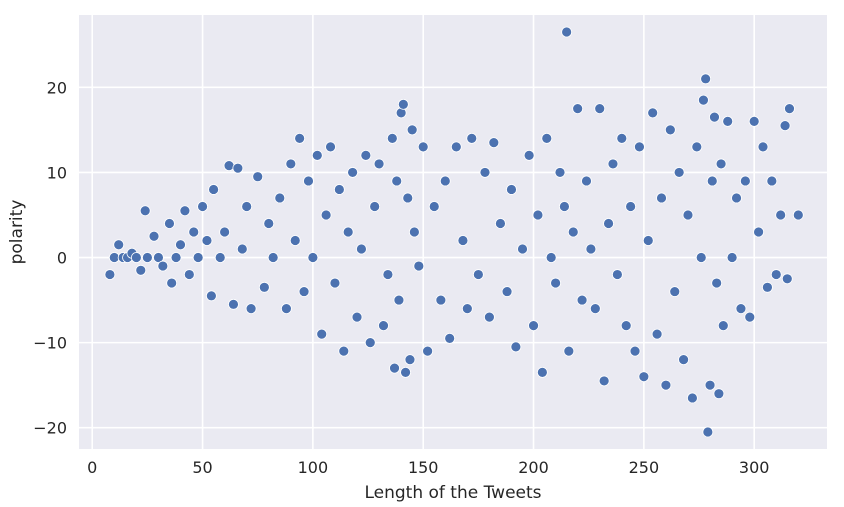 This screenshot has height=507, width=844. What do you see at coordinates (50, 428) in the screenshot?
I see `y-tick-label: −20` at bounding box center [50, 428].